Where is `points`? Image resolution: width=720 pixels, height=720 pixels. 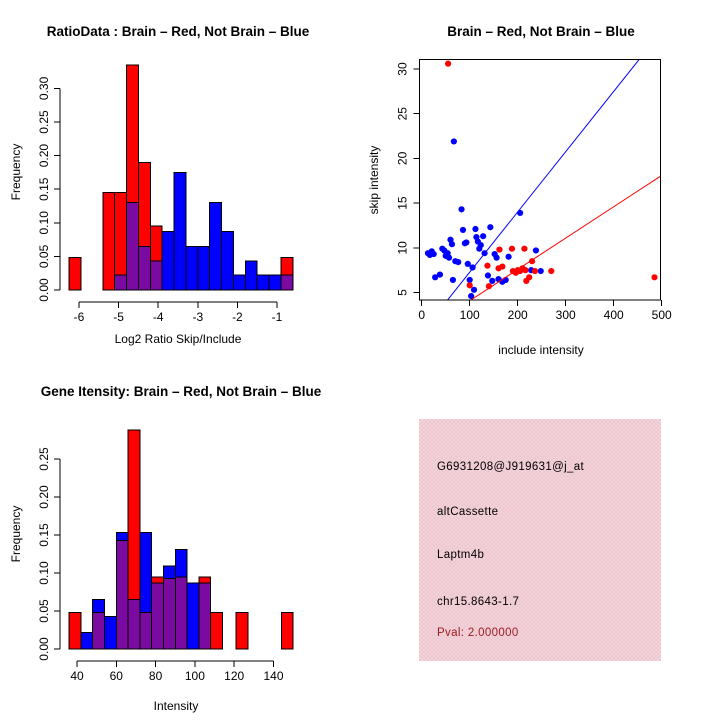 points is located at coordinates (541, 180).